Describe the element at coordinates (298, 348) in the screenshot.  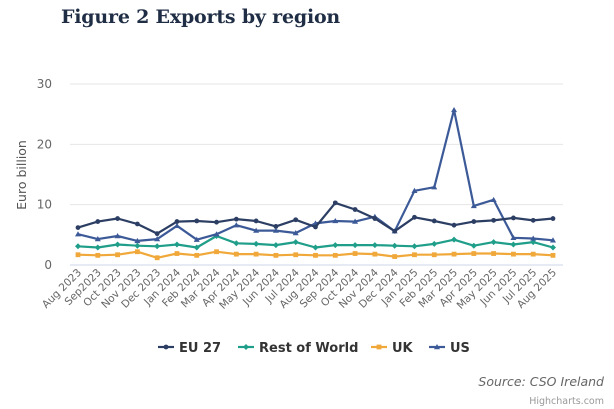
I see `legend-item-rest-of-world: Rest of World` at that location.